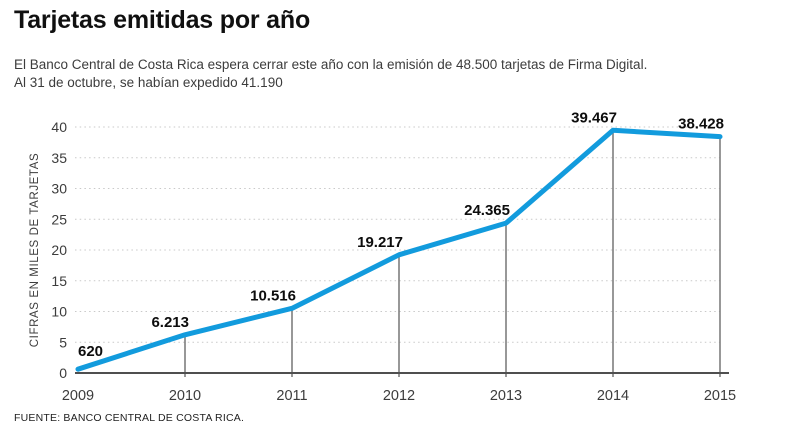  What do you see at coordinates (701, 124) in the screenshot?
I see `data-point-label: 38.428` at bounding box center [701, 124].